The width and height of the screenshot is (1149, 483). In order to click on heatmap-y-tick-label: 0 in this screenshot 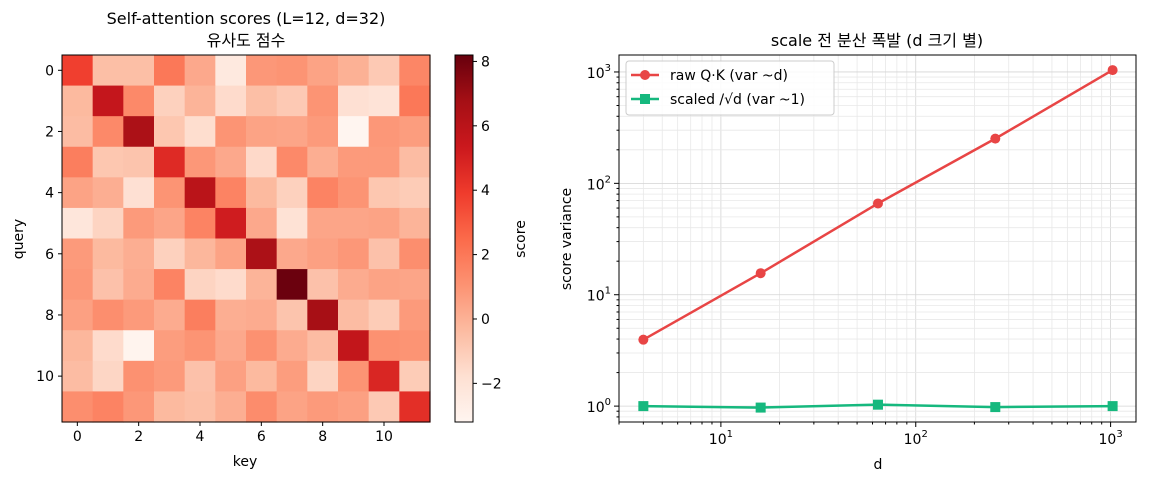, I will do `click(49, 71)`.